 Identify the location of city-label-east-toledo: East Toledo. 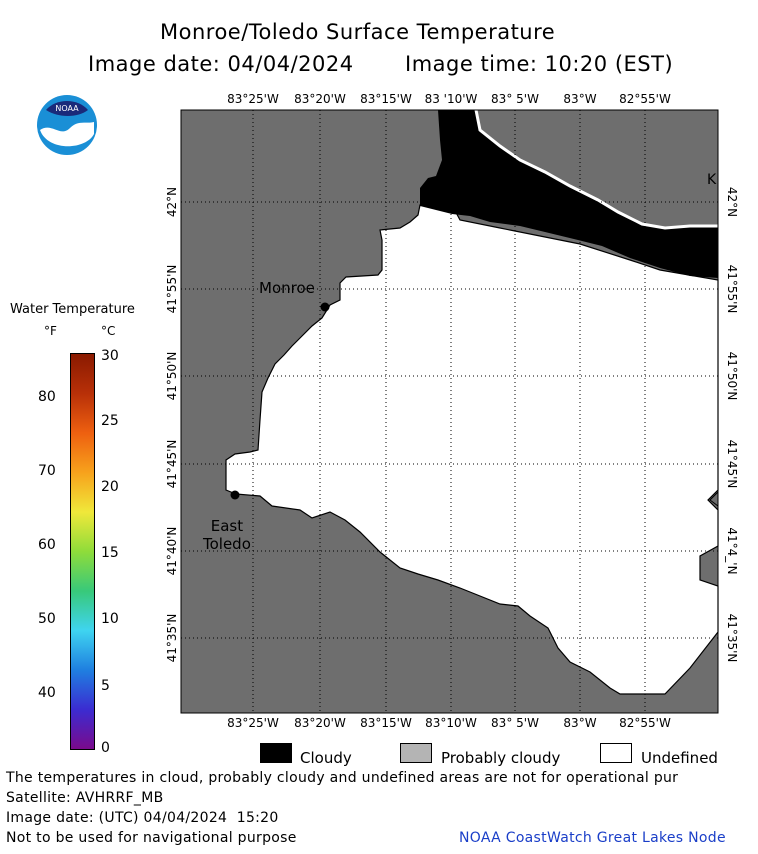
(227, 535).